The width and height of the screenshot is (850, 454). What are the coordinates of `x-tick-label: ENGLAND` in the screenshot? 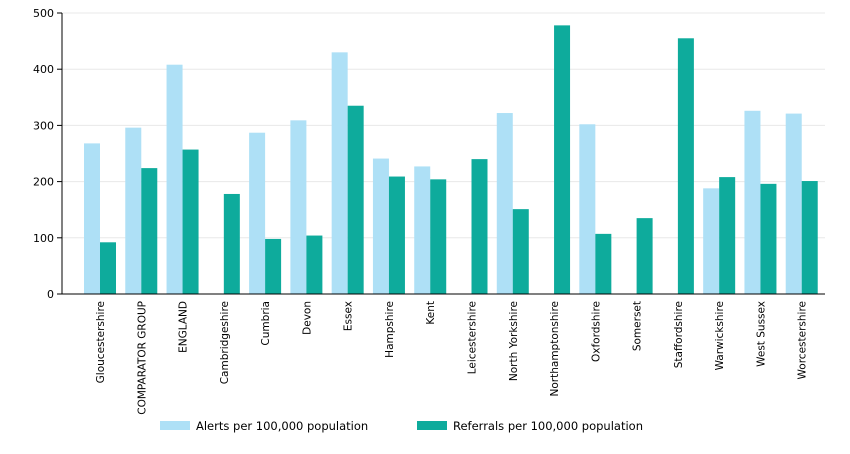 It's located at (184, 327).